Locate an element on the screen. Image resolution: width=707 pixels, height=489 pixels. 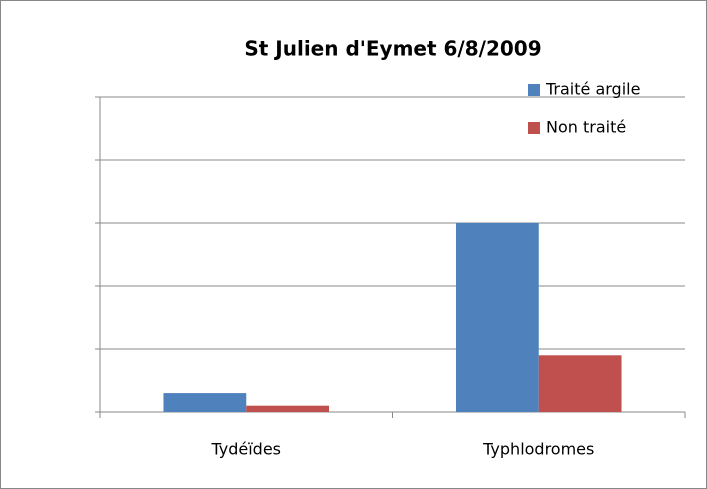
x-tick-label: Tydéïdes is located at coordinates (245, 449).